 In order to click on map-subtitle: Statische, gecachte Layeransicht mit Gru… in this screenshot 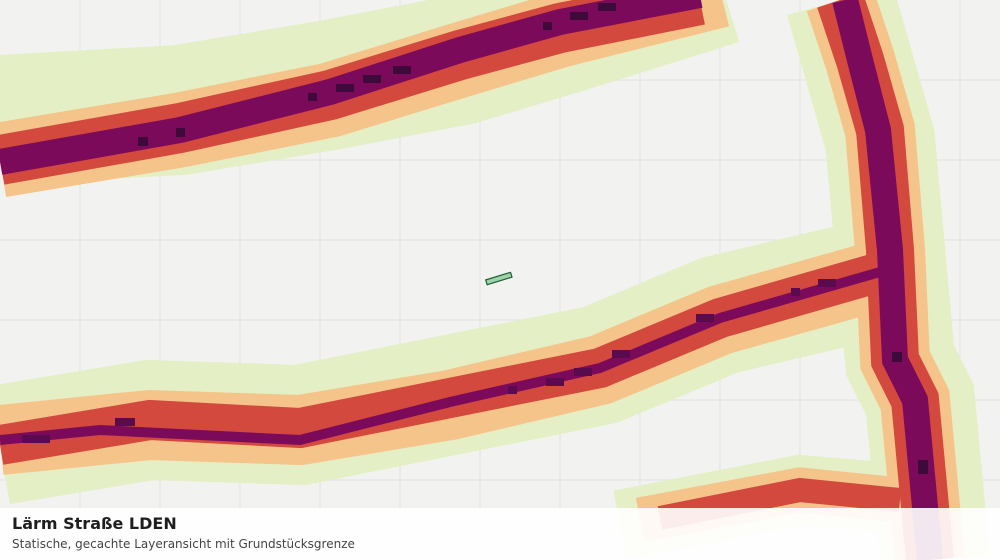, I will do `click(183, 544)`.